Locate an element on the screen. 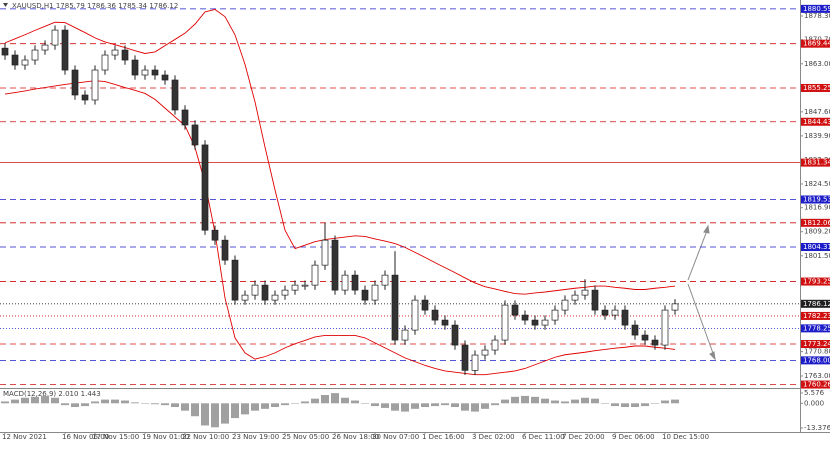 The width and height of the screenshot is (830, 470). level-label: 1778.25 is located at coordinates (816, 328).